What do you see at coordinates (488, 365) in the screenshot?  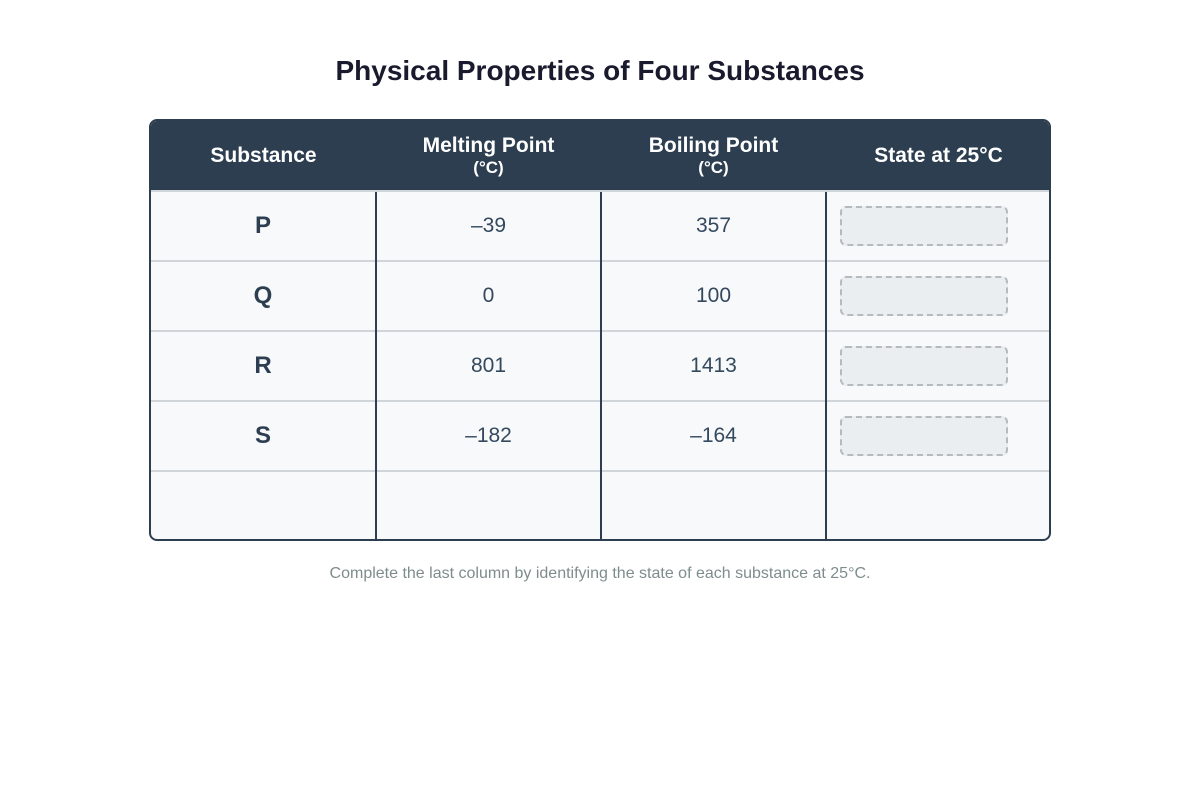 I see `melting-point-cell: 801` at bounding box center [488, 365].